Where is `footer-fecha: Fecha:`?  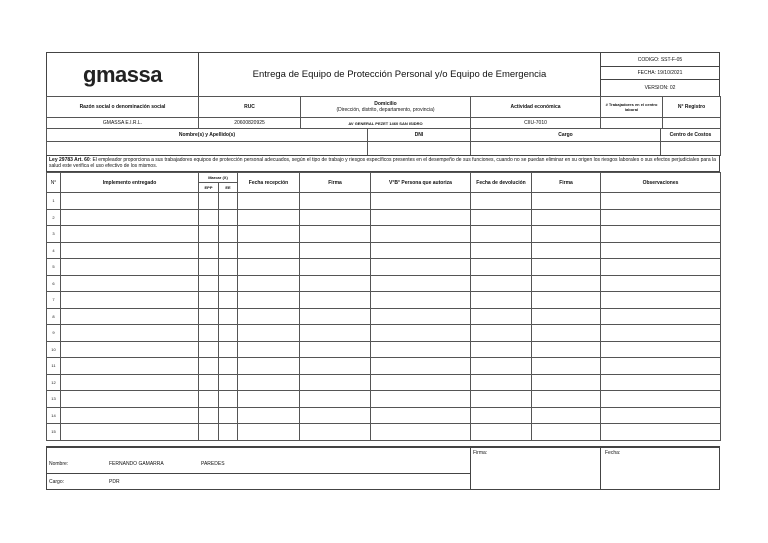 footer-fecha: Fecha: is located at coordinates (661, 469).